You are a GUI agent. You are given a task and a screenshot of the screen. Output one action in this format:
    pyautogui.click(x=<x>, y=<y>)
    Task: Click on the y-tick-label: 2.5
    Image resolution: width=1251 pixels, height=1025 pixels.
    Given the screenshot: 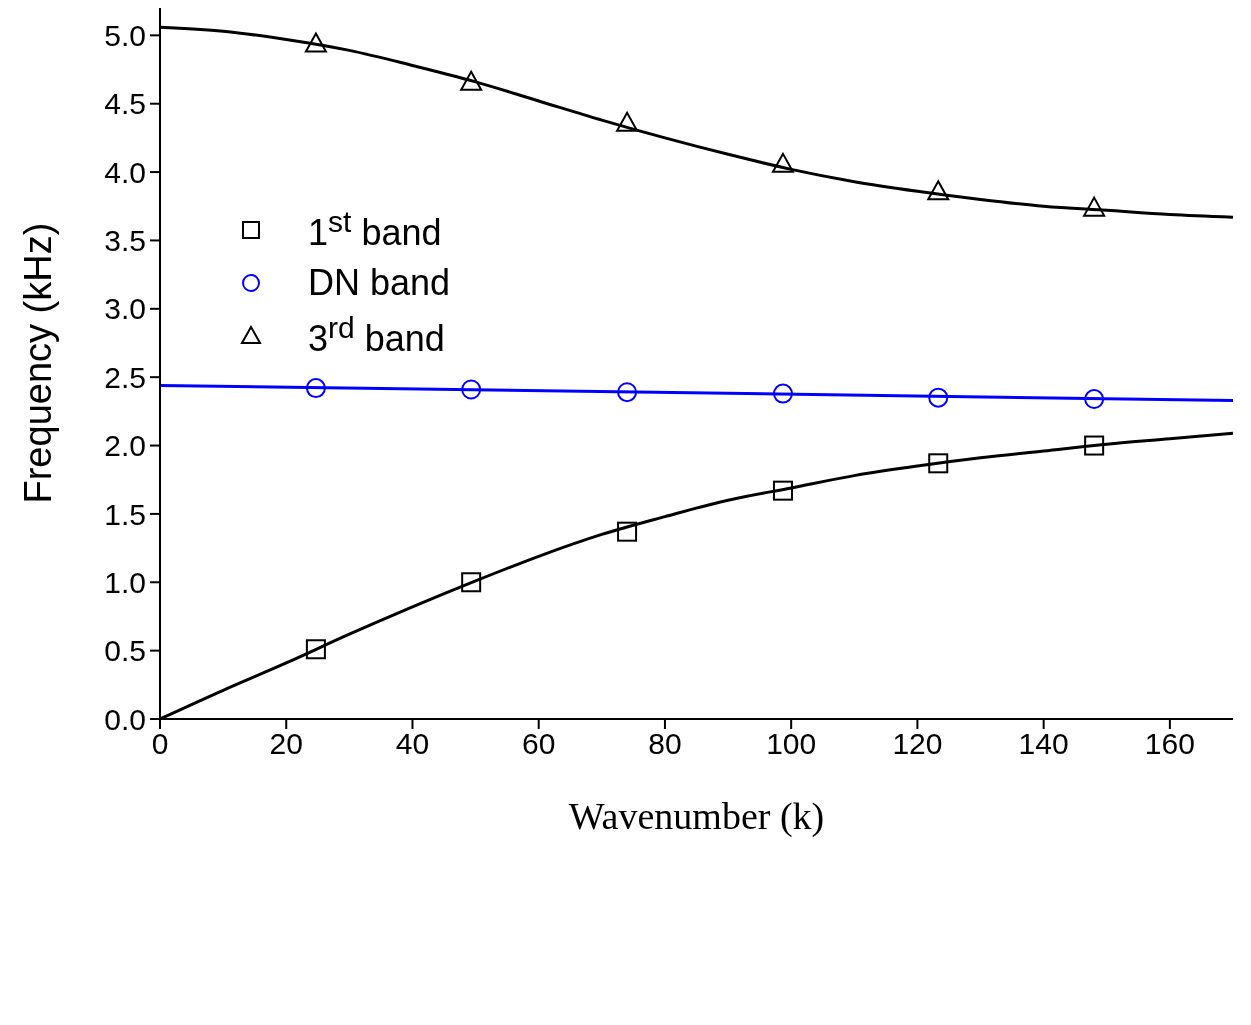 What is the action you would take?
    pyautogui.click(x=125, y=377)
    